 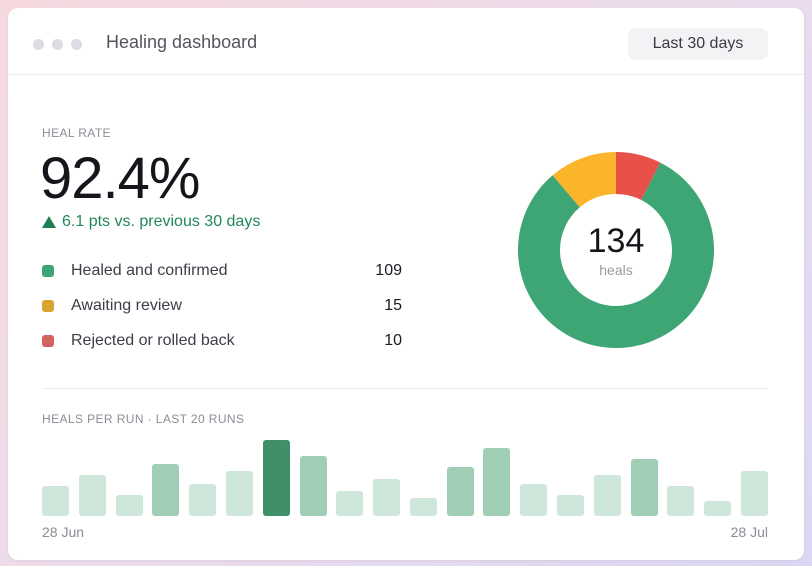 I want to click on window-dot-maximize, so click(x=76, y=44).